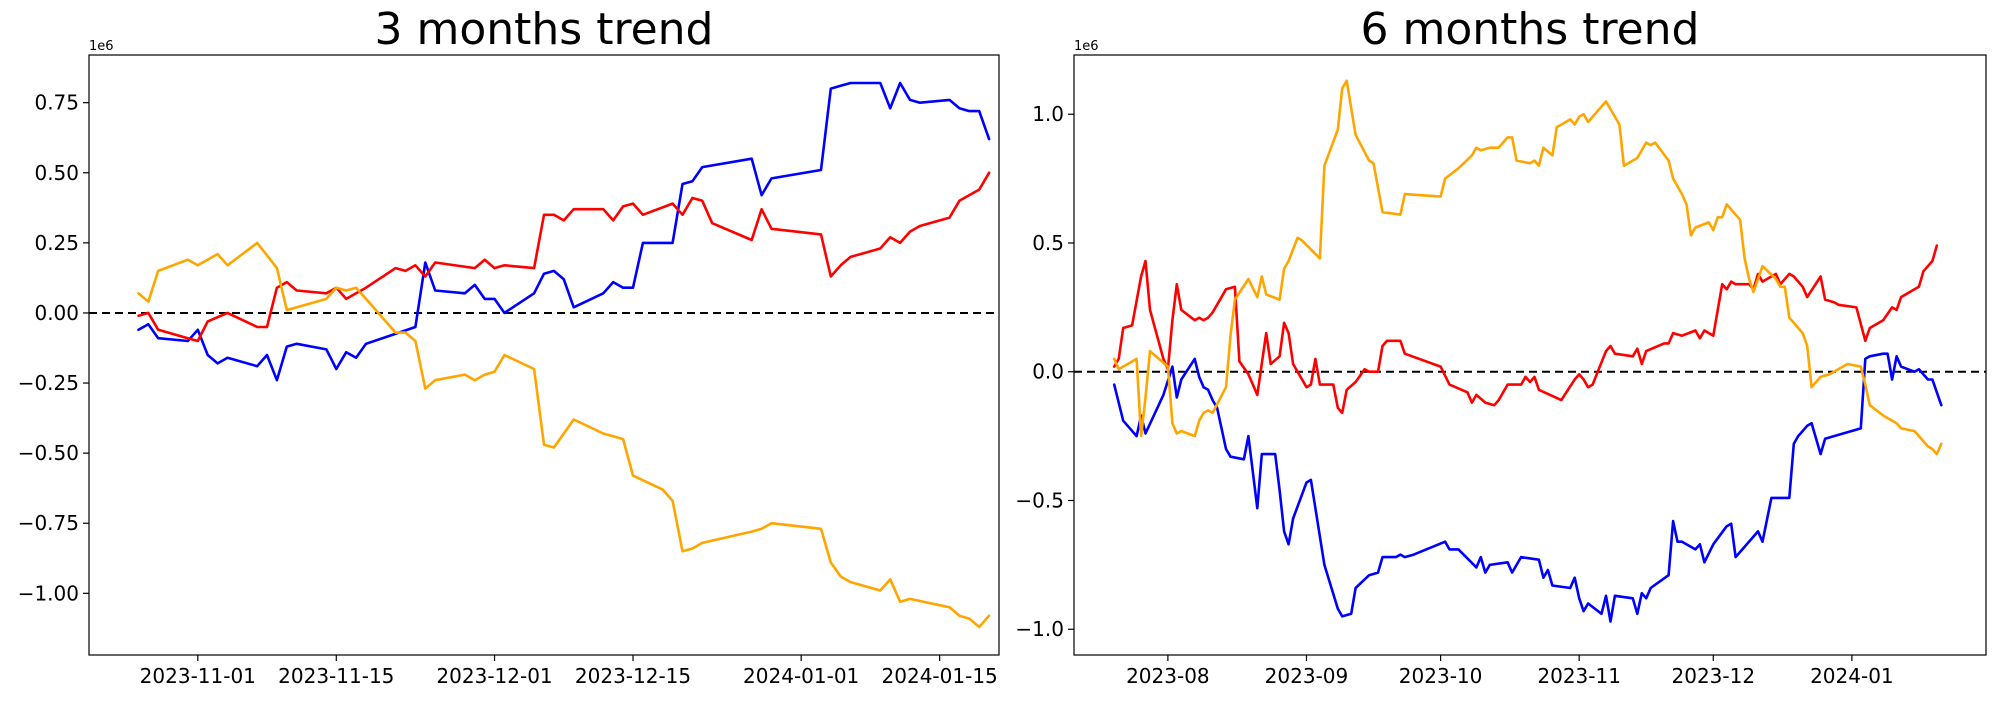 The height and width of the screenshot is (704, 2000). What do you see at coordinates (48, 593) in the screenshot?
I see `y-tick-label: −1.00` at bounding box center [48, 593].